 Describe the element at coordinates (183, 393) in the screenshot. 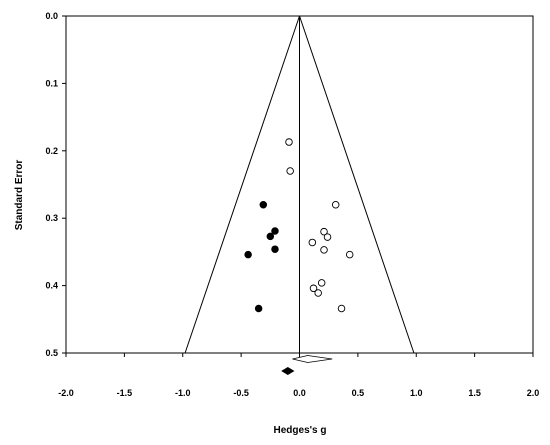

I see `x-tick-label: -1.0` at that location.